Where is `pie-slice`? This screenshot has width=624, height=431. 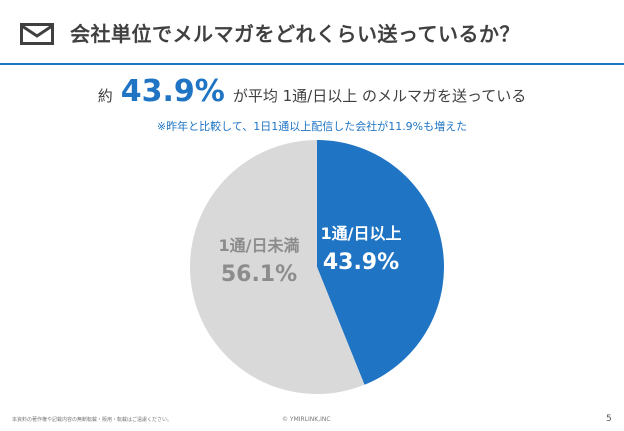
pie-slice is located at coordinates (381, 262).